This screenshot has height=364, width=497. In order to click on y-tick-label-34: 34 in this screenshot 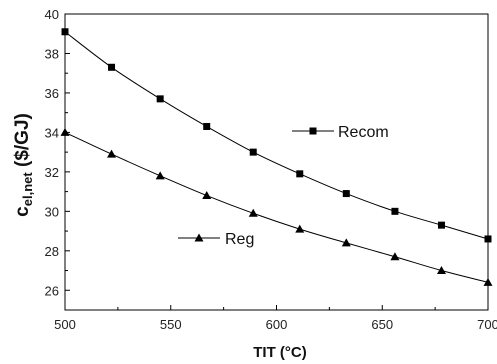, I will do `click(52, 132)`.